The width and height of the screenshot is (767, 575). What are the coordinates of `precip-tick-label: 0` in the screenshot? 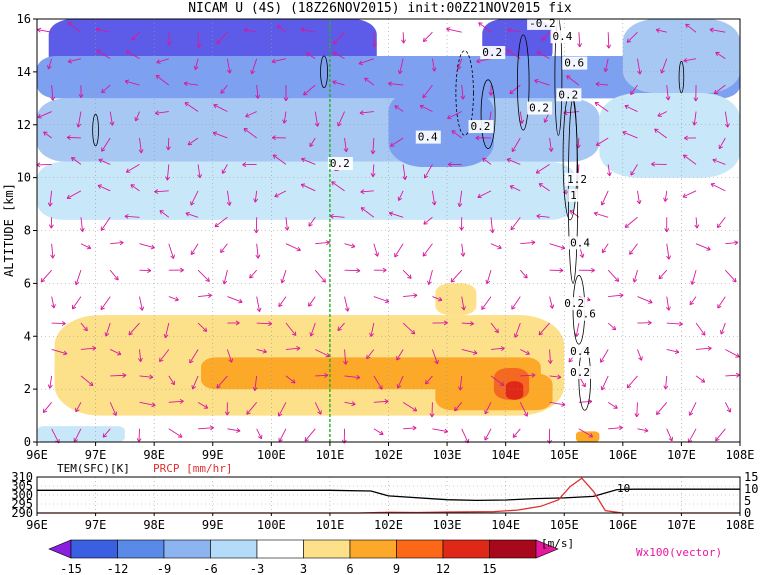 It's located at (747, 513).